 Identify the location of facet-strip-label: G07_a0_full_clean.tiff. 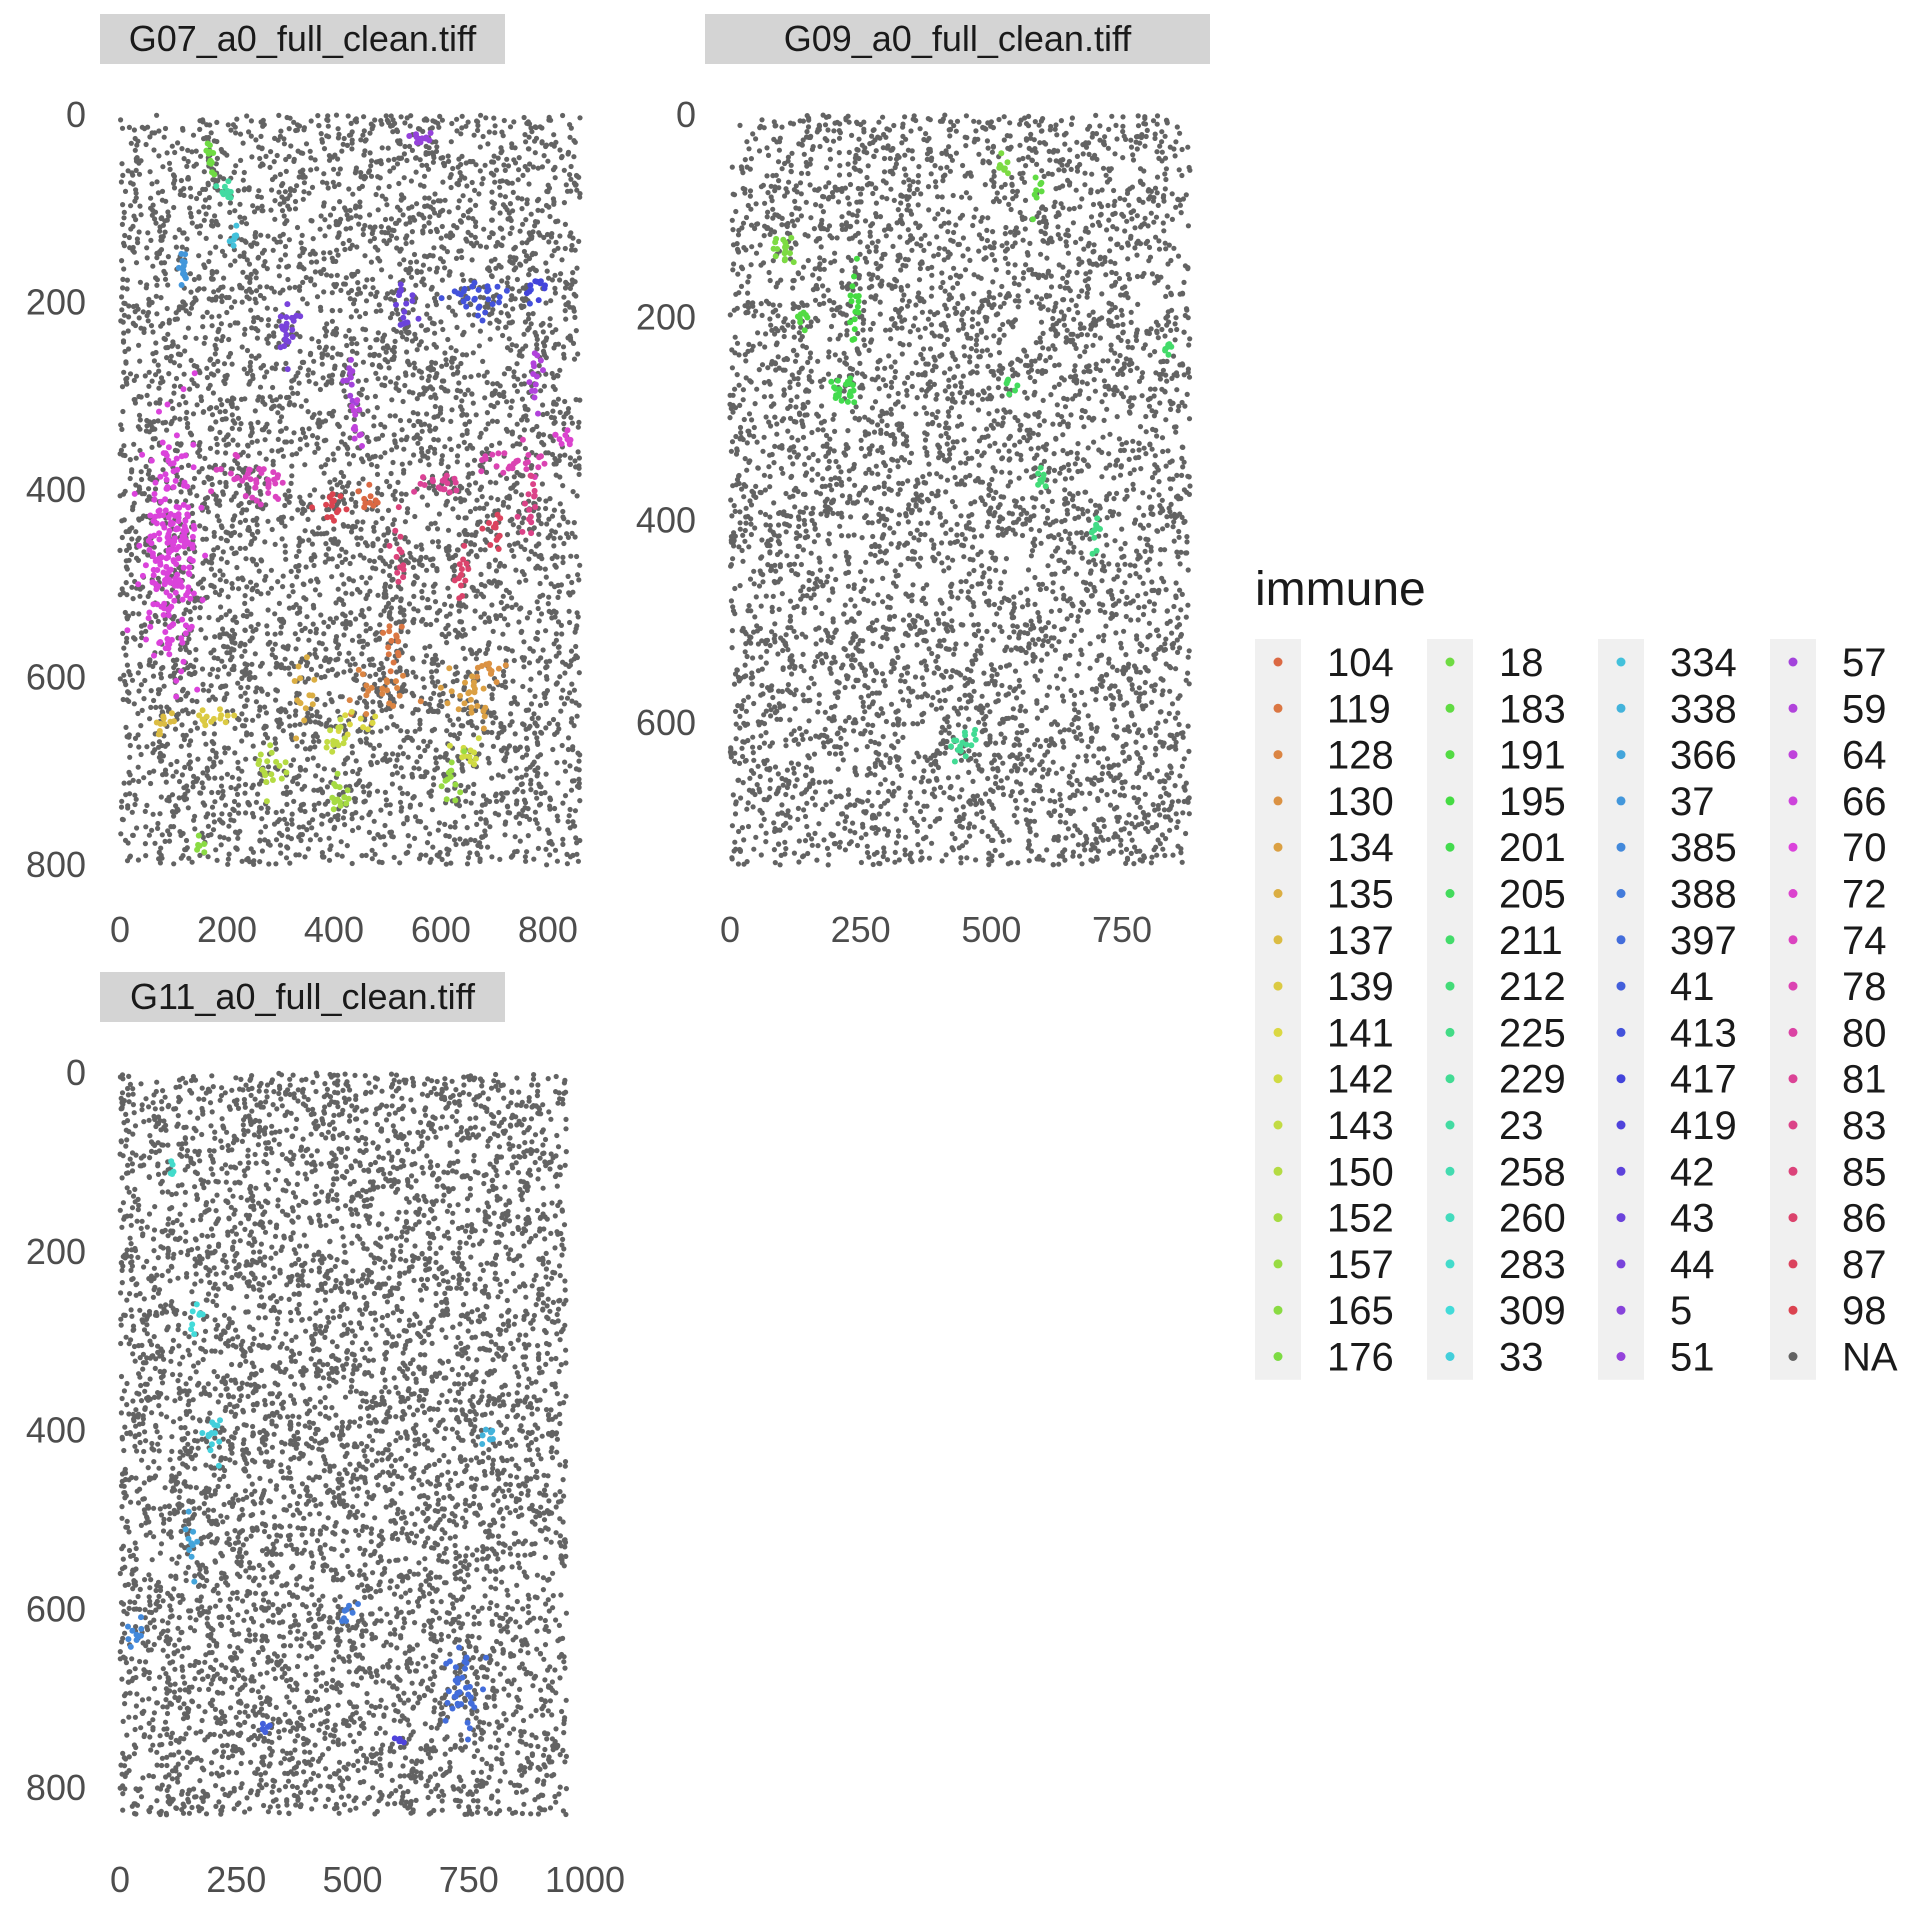
(303, 38).